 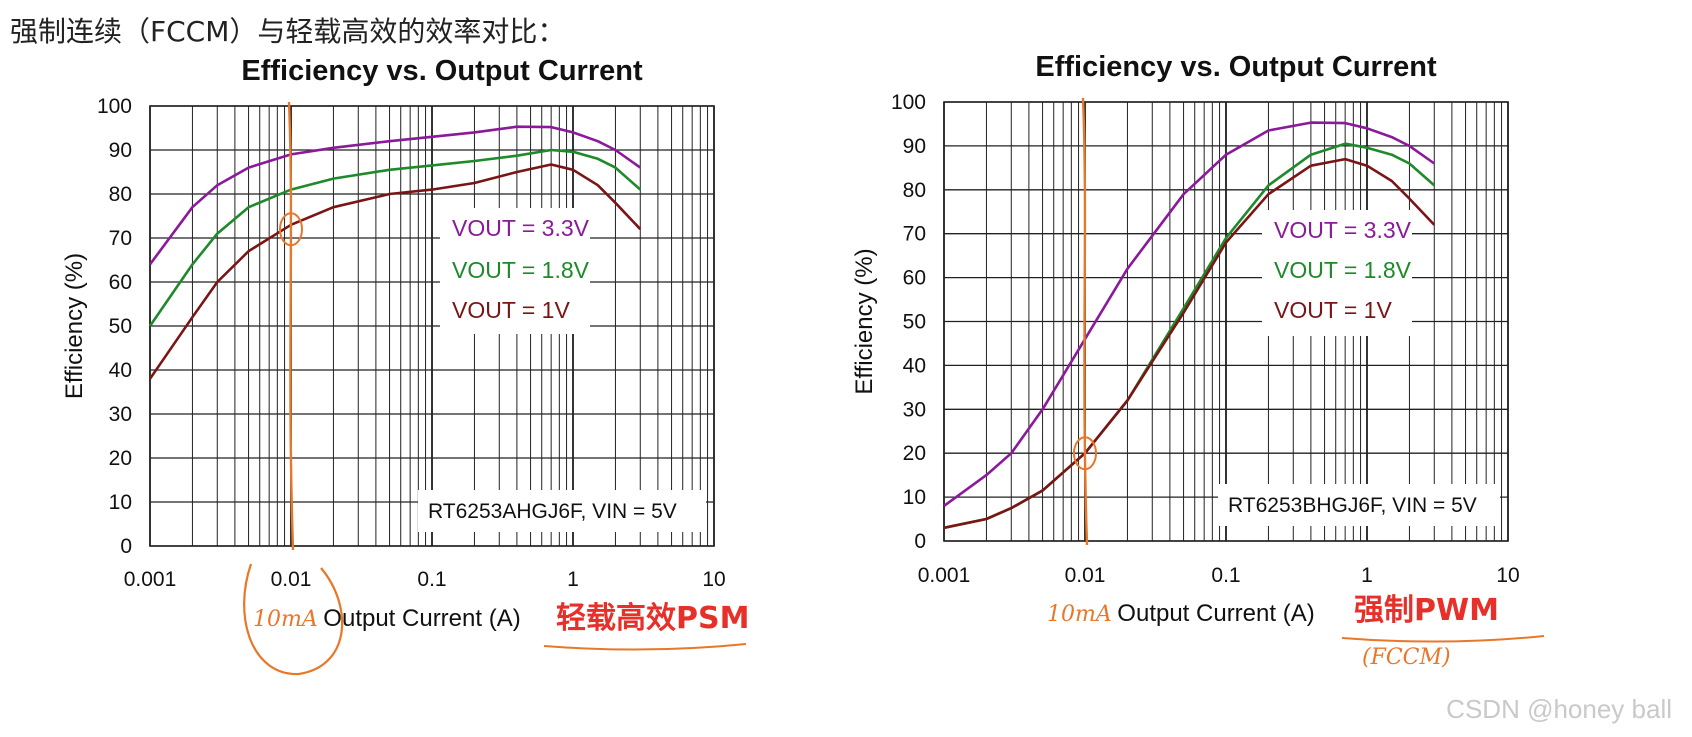 What do you see at coordinates (1406, 657) in the screenshot?
I see `mode-note: (FCCM)` at bounding box center [1406, 657].